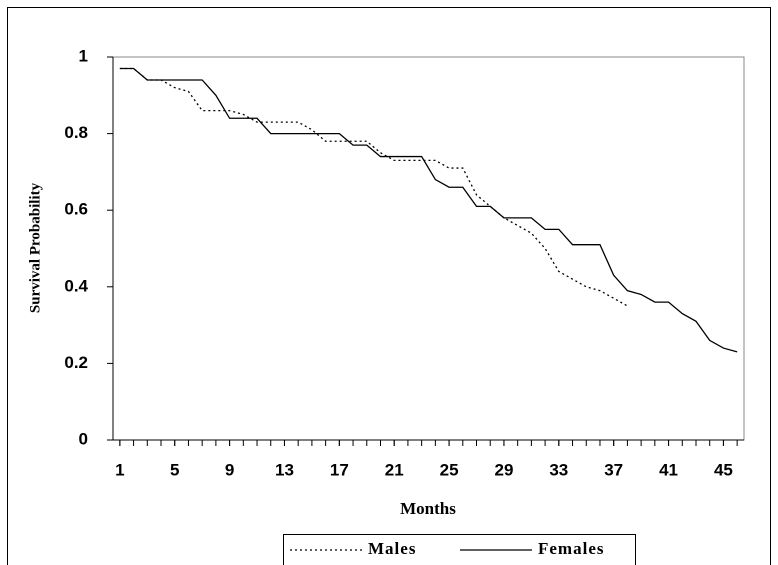  What do you see at coordinates (459, 549) in the screenshot?
I see `legend` at bounding box center [459, 549].